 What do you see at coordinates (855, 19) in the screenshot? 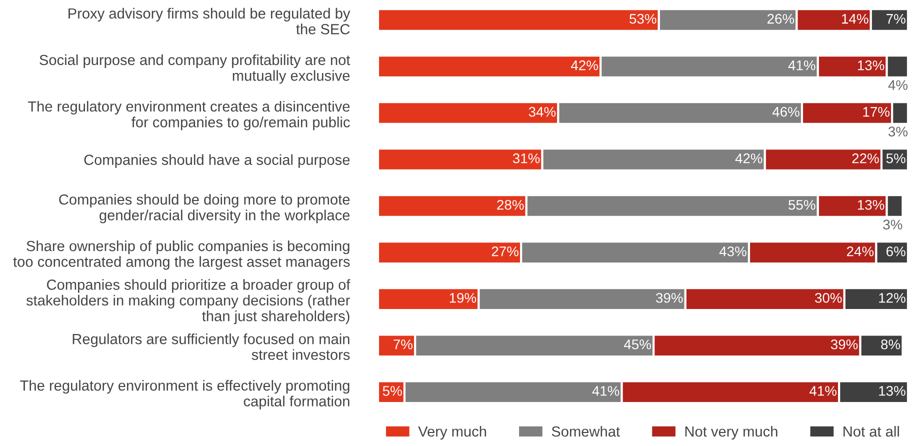
I see `data-label: 14%` at bounding box center [855, 19].